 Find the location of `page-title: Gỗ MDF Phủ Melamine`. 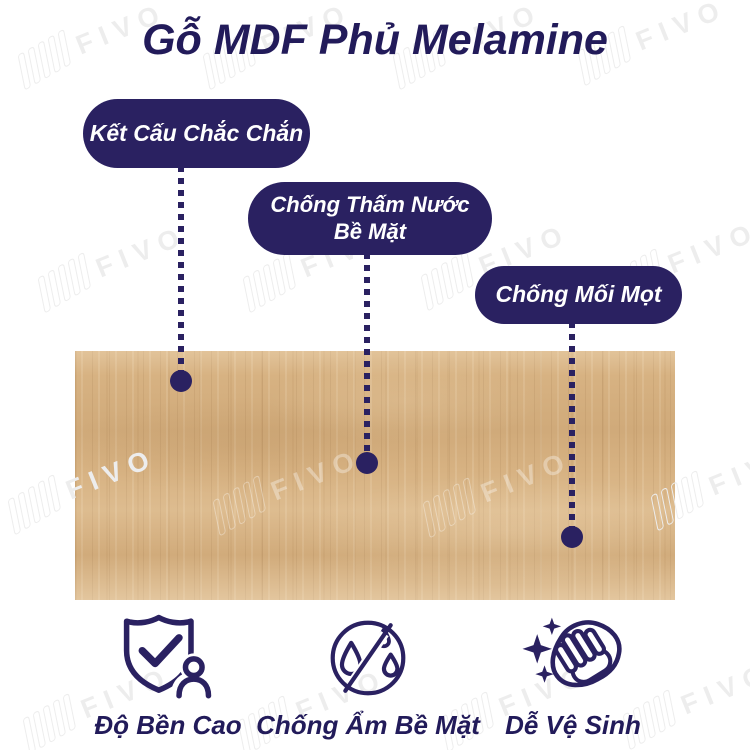

page-title: Gỗ MDF Phủ Melamine is located at coordinates (375, 40).